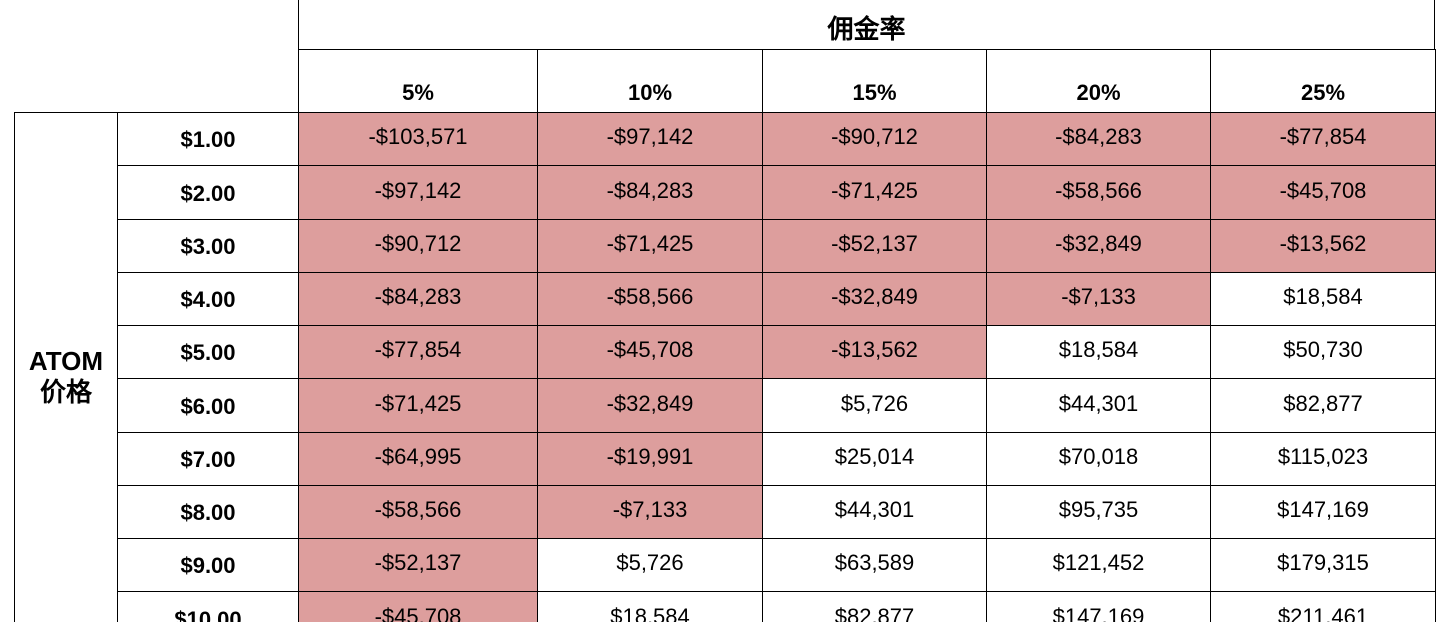 The image size is (1445, 622). Describe the element at coordinates (66, 360) in the screenshot. I see `atom-price-title-line1: ATOM` at that location.